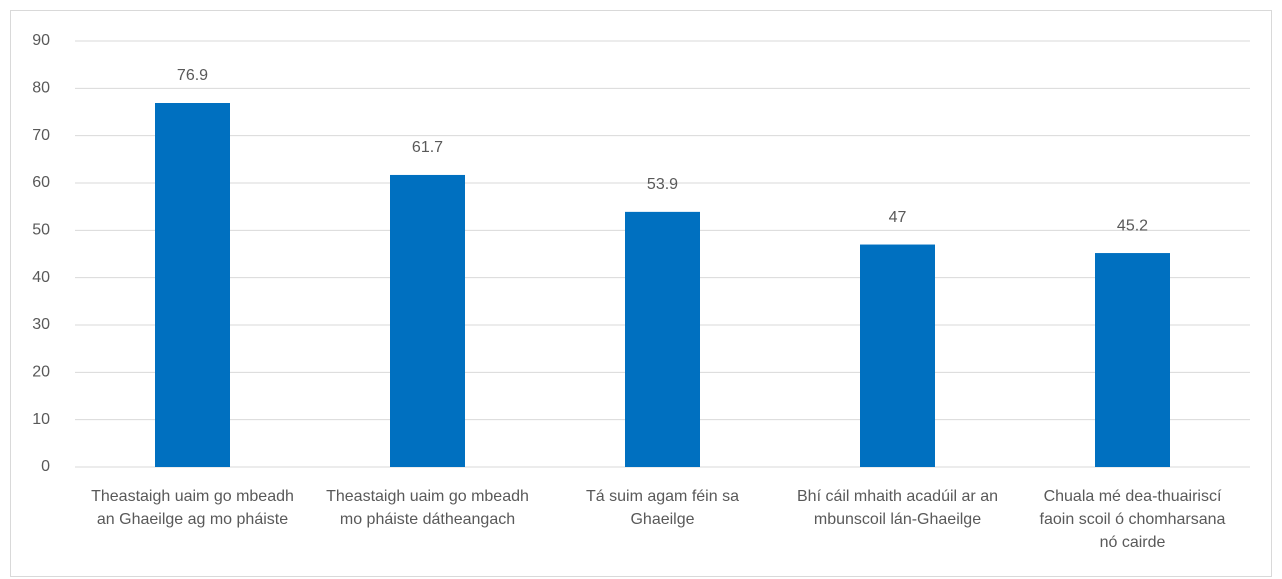 This screenshot has height=579, width=1282. Describe the element at coordinates (41, 88) in the screenshot. I see `y-tick-label: 80` at that location.